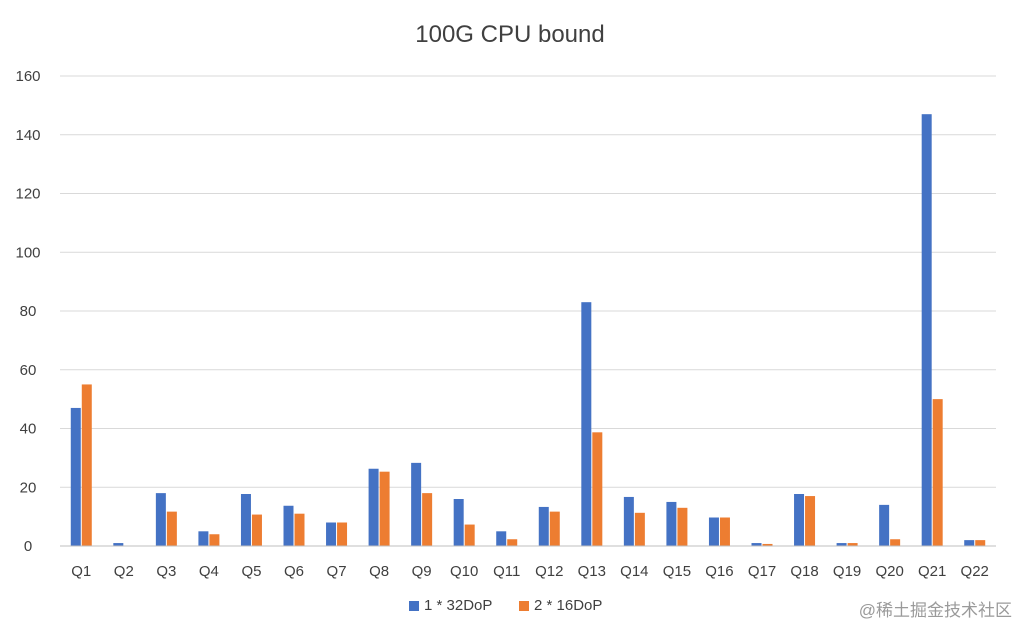  What do you see at coordinates (464, 571) in the screenshot?
I see `x-tick-label-q10: Q10` at bounding box center [464, 571].